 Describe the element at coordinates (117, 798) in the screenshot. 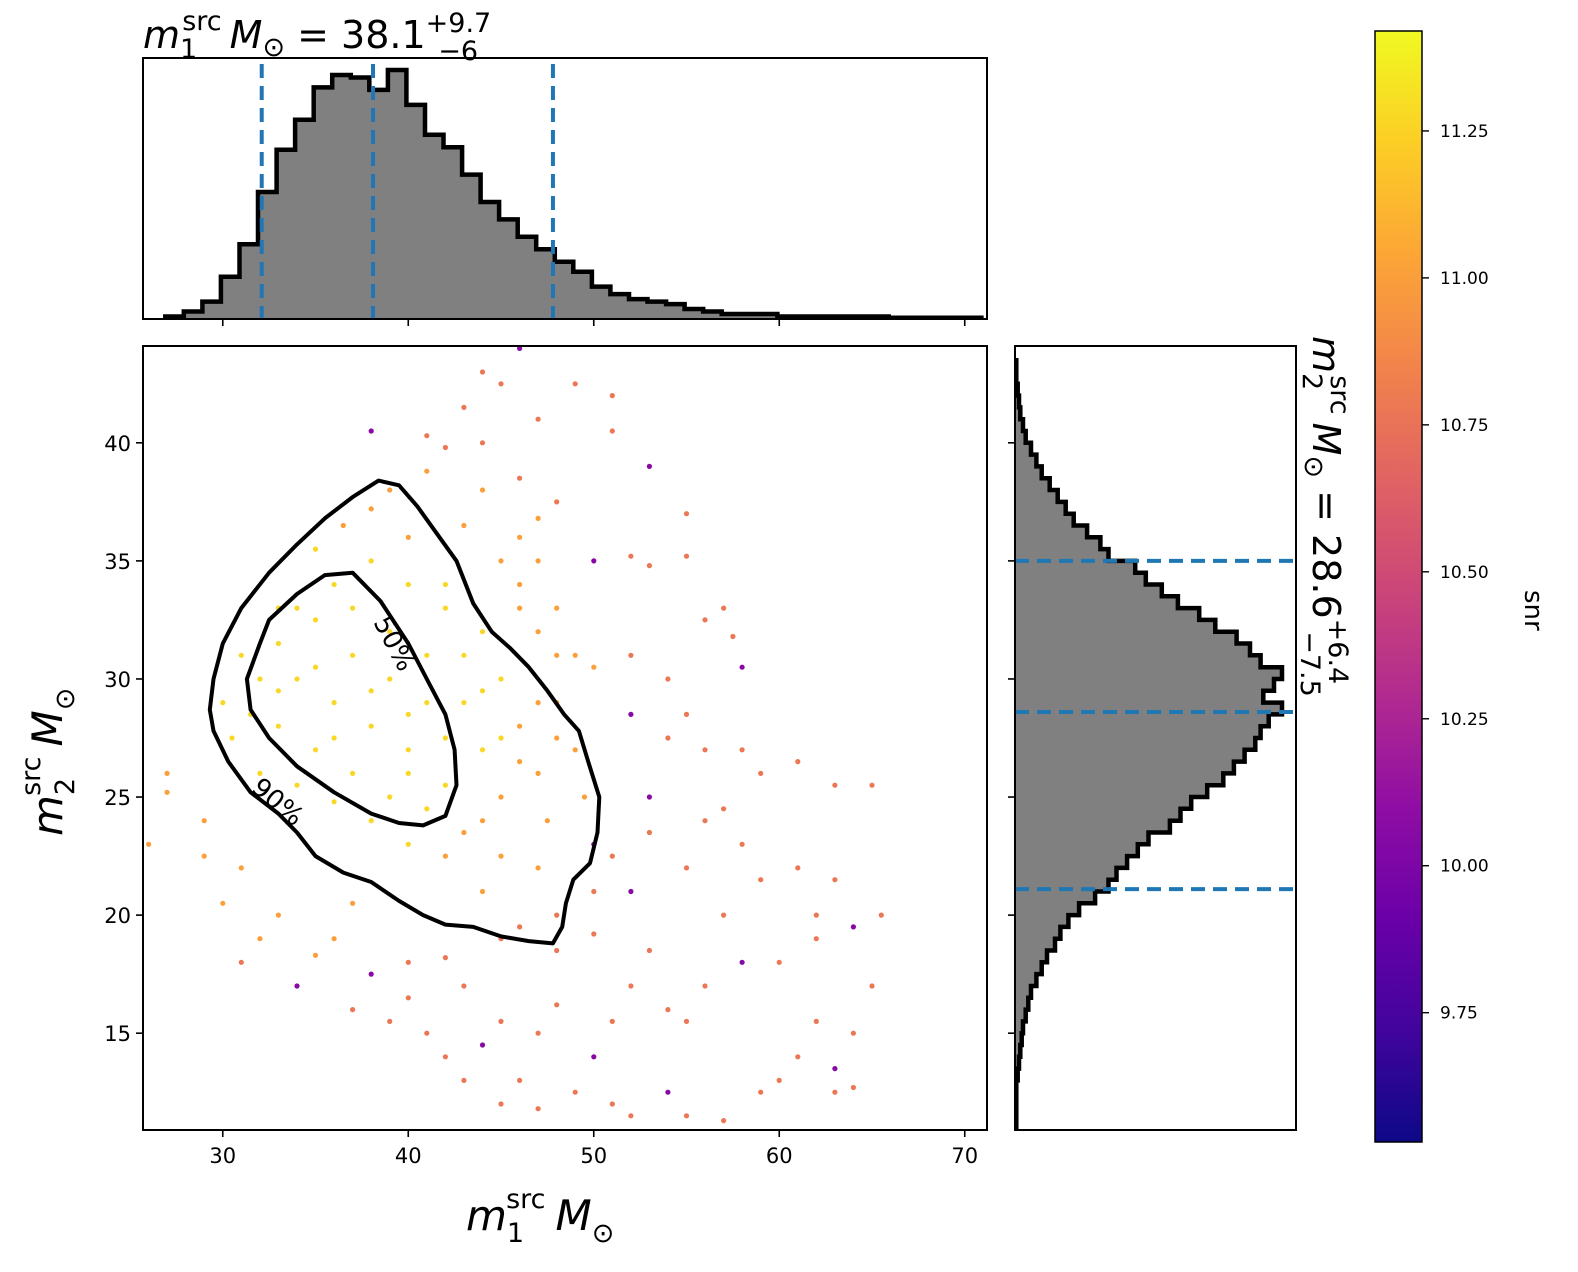

I see `y-tick-label: 25` at that location.